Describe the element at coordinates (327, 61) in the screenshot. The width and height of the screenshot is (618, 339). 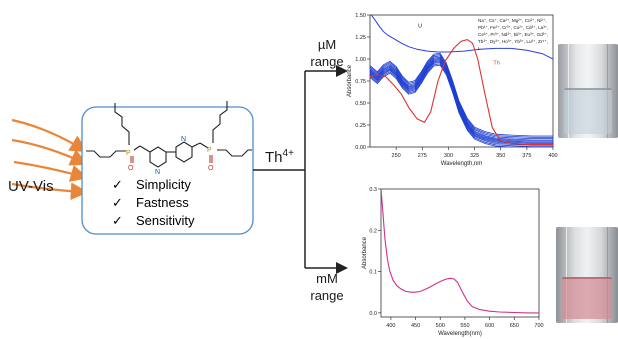
I see `micromolar-word: range` at that location.